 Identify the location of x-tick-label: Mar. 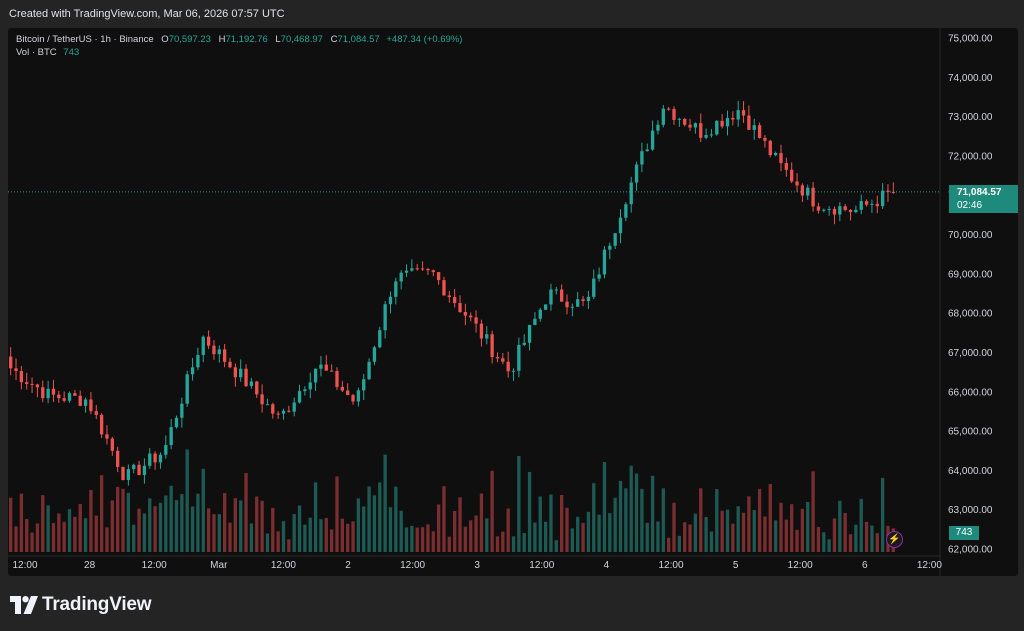
(219, 565).